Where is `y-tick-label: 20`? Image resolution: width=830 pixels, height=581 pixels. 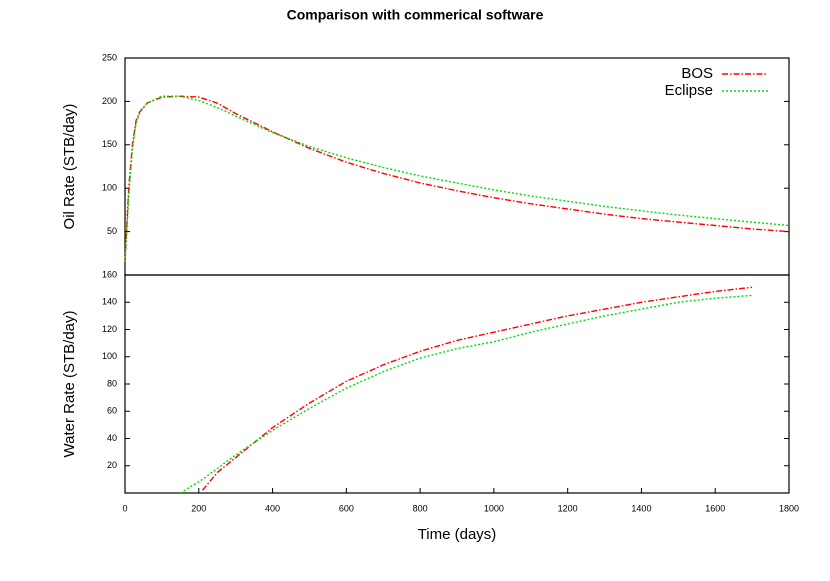
y-tick-label: 20 is located at coordinates (112, 465).